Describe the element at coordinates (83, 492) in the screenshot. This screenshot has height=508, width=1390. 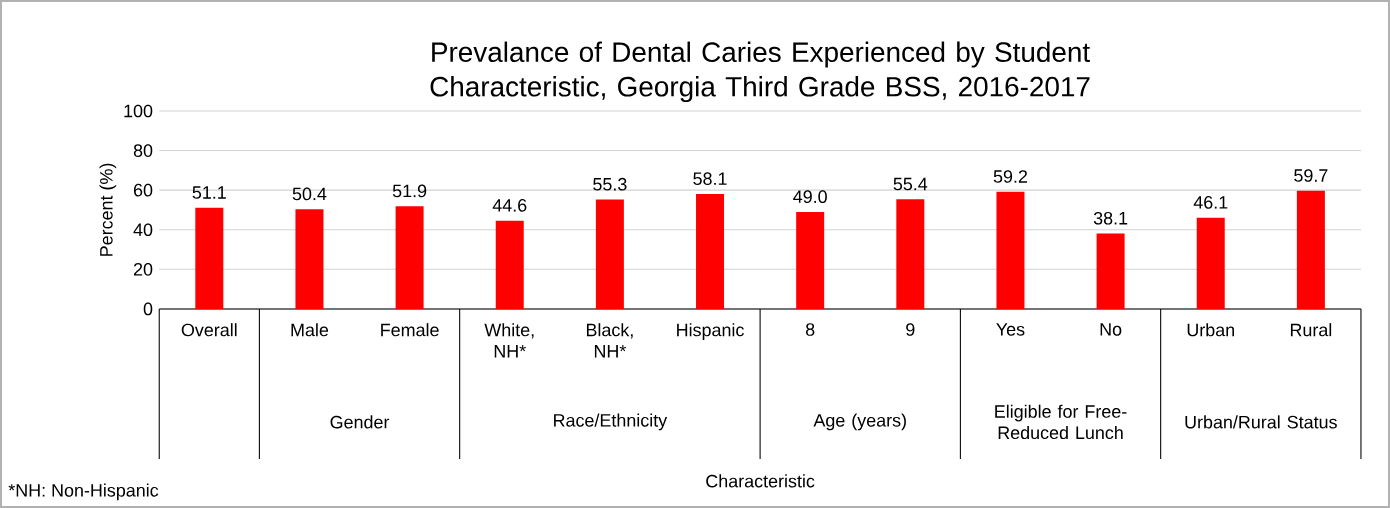
I see `text: *NH: Non-Hispanic` at that location.